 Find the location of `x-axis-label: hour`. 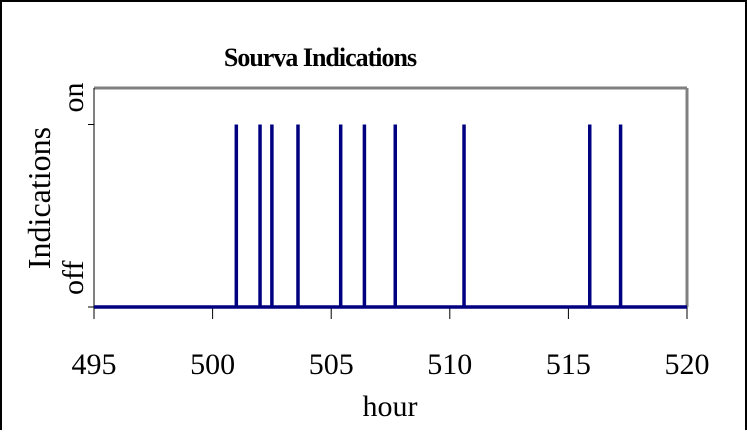

x-axis-label: hour is located at coordinates (390, 406).